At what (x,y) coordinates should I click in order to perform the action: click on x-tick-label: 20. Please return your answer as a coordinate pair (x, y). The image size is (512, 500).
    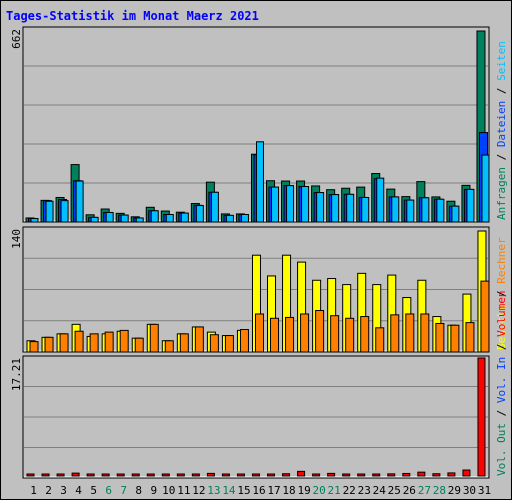
    Looking at the image, I should click on (319, 490).